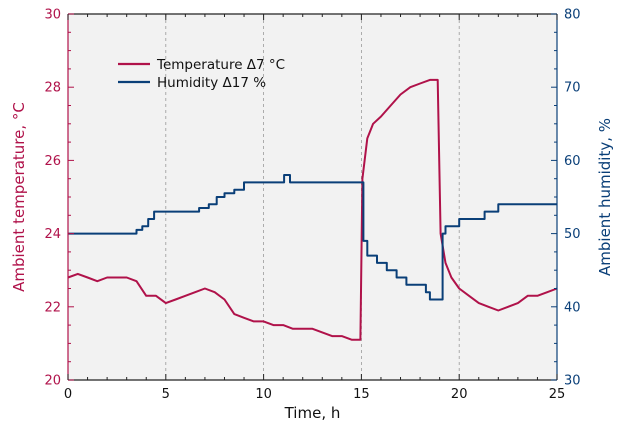 This screenshot has height=430, width=629. Describe the element at coordinates (459, 394) in the screenshot. I see `x-tick-label: 20` at that location.